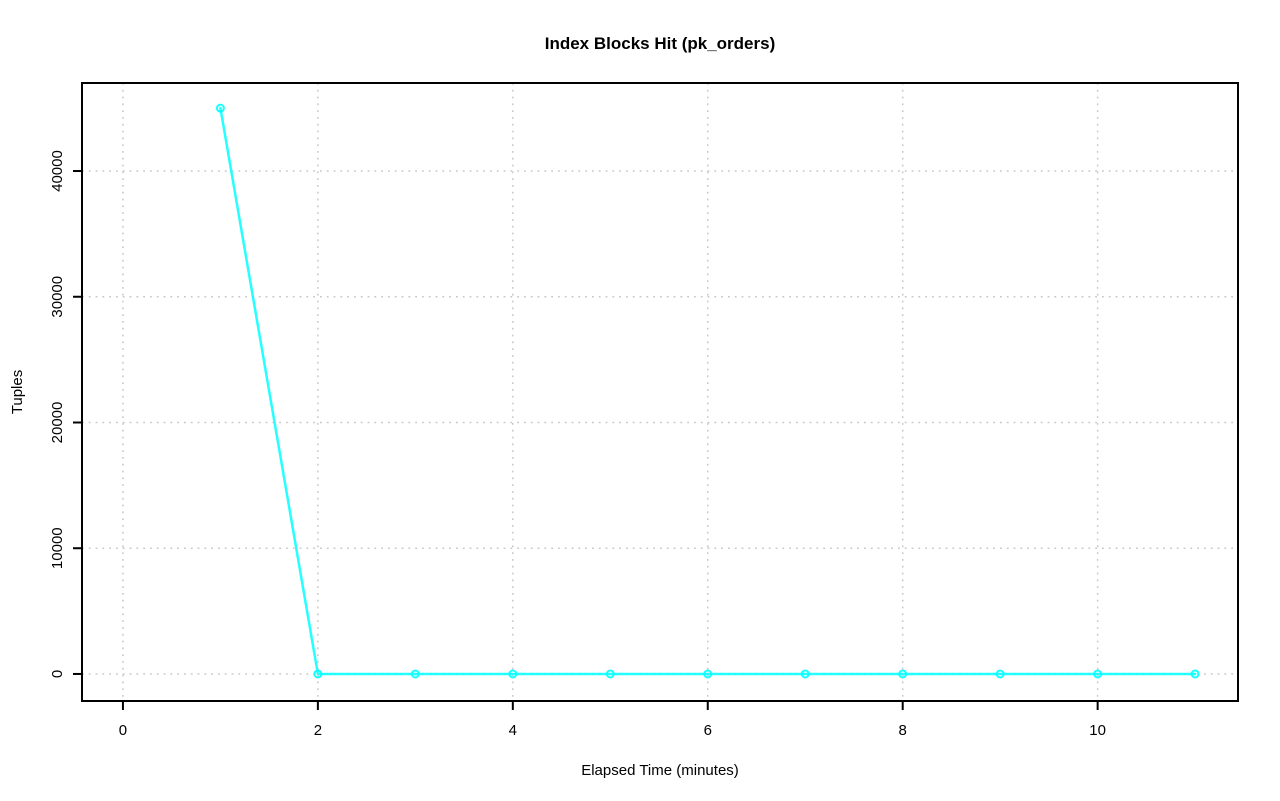  What do you see at coordinates (57, 674) in the screenshot?
I see `y-tick-label: 0` at bounding box center [57, 674].